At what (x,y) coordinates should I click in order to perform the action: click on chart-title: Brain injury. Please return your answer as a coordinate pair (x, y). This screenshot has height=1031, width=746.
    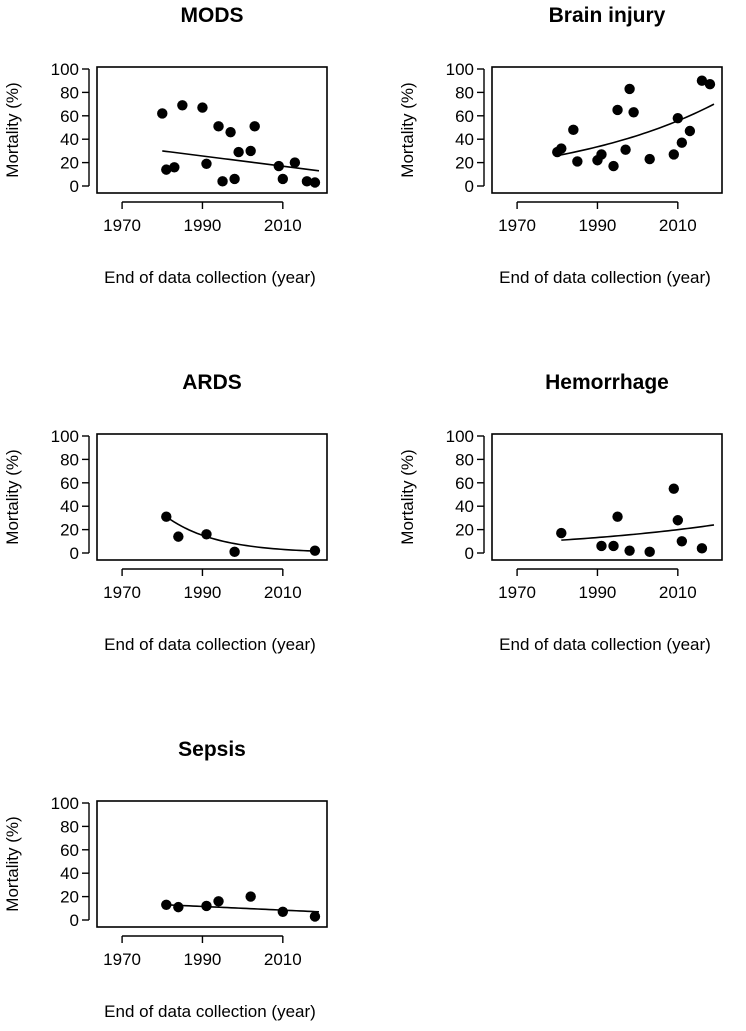
    Looking at the image, I should click on (607, 15).